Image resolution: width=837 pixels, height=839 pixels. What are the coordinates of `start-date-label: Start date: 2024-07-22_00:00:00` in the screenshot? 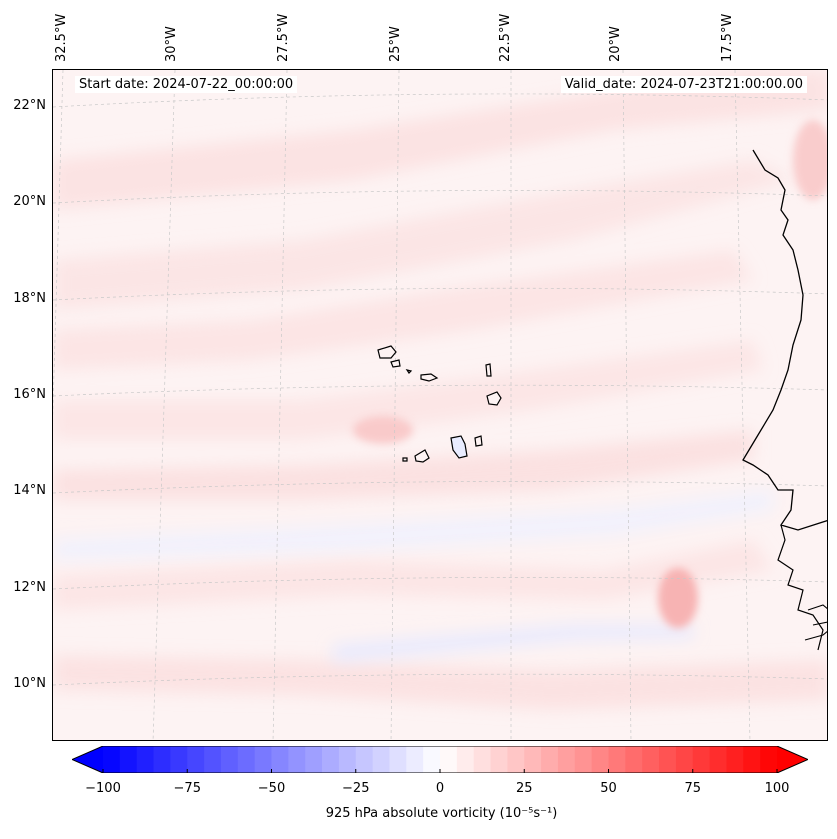 It's located at (186, 84).